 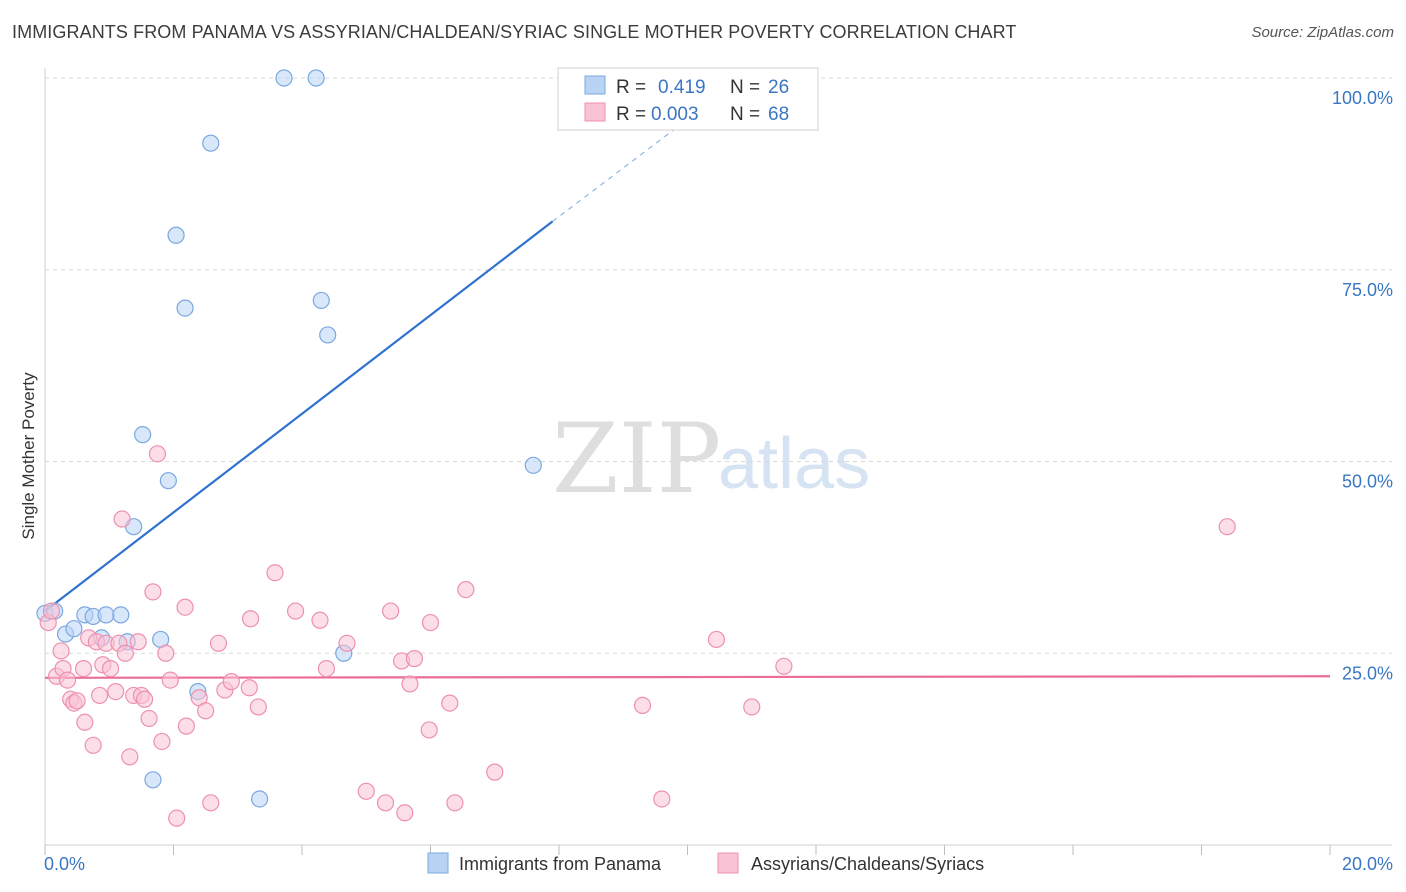 I want to click on legend-n-value-1: 26, so click(x=778, y=87).